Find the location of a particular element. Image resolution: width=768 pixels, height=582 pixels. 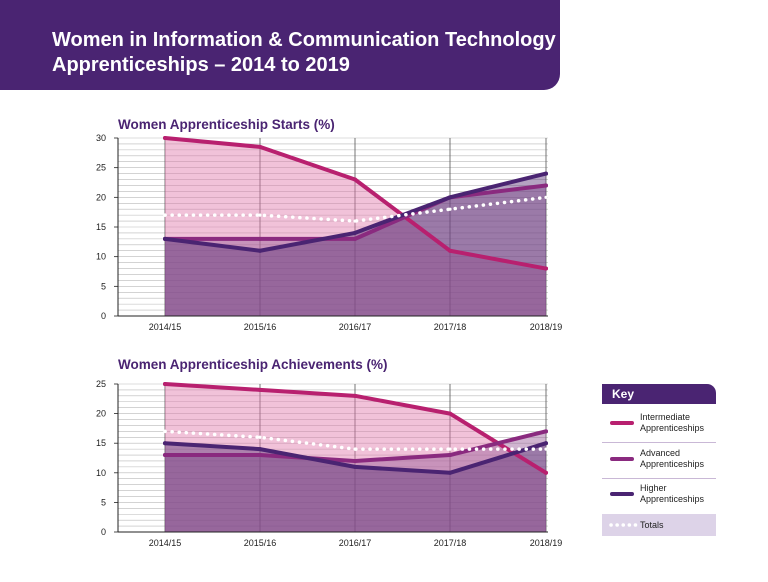

achievements-chart-title: Women Apprenticeship Achievements (%) is located at coordinates (253, 364).